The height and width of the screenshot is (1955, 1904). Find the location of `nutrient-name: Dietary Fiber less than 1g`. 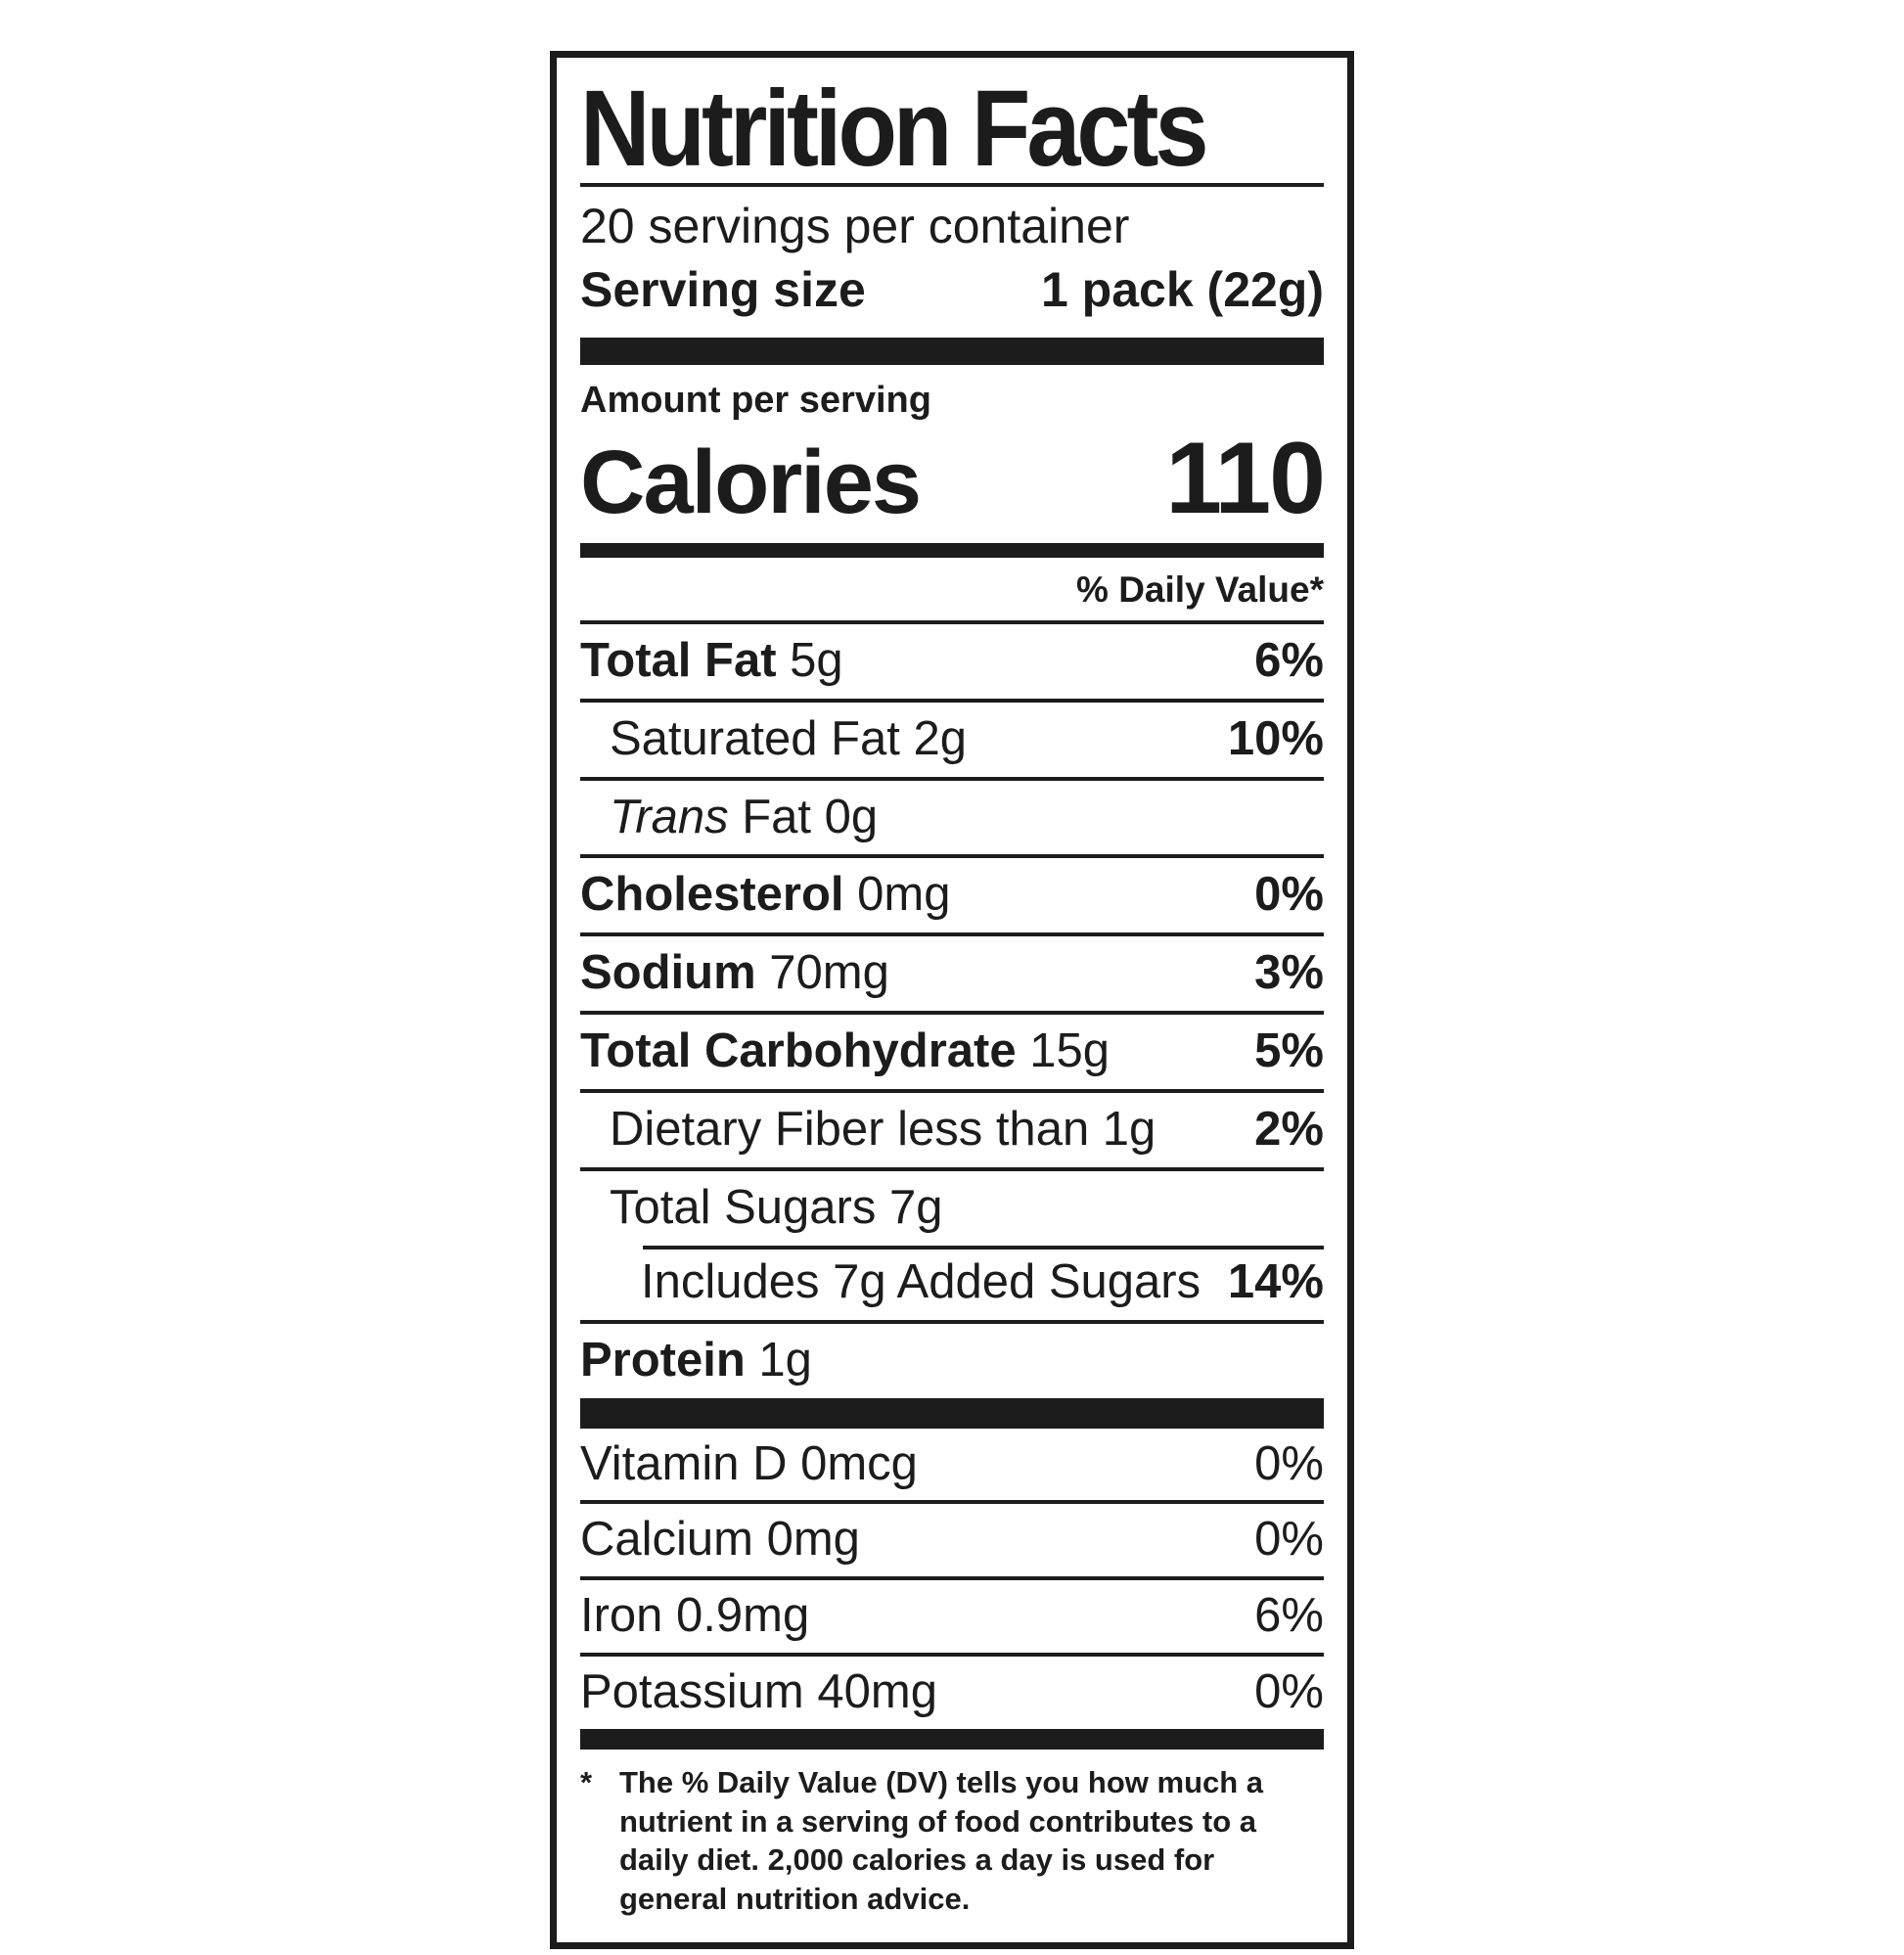

nutrient-name: Dietary Fiber less than 1g is located at coordinates (883, 1130).